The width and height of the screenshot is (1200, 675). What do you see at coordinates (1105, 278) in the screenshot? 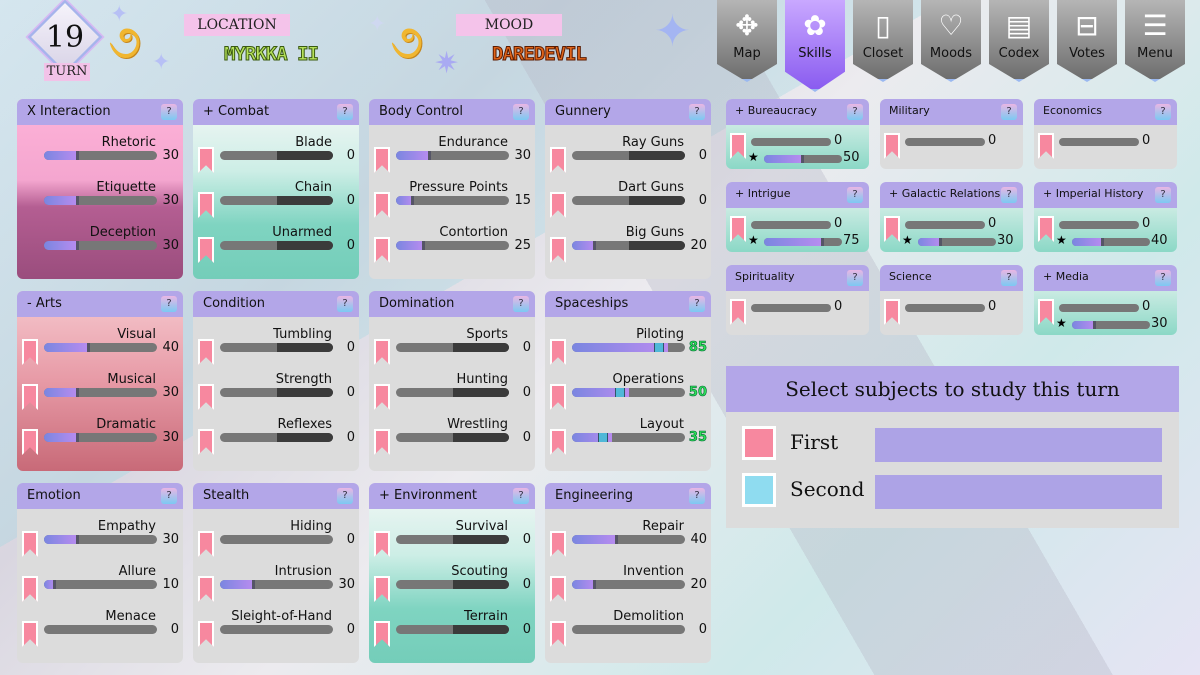
I see `subject-title: + Media?` at bounding box center [1105, 278].